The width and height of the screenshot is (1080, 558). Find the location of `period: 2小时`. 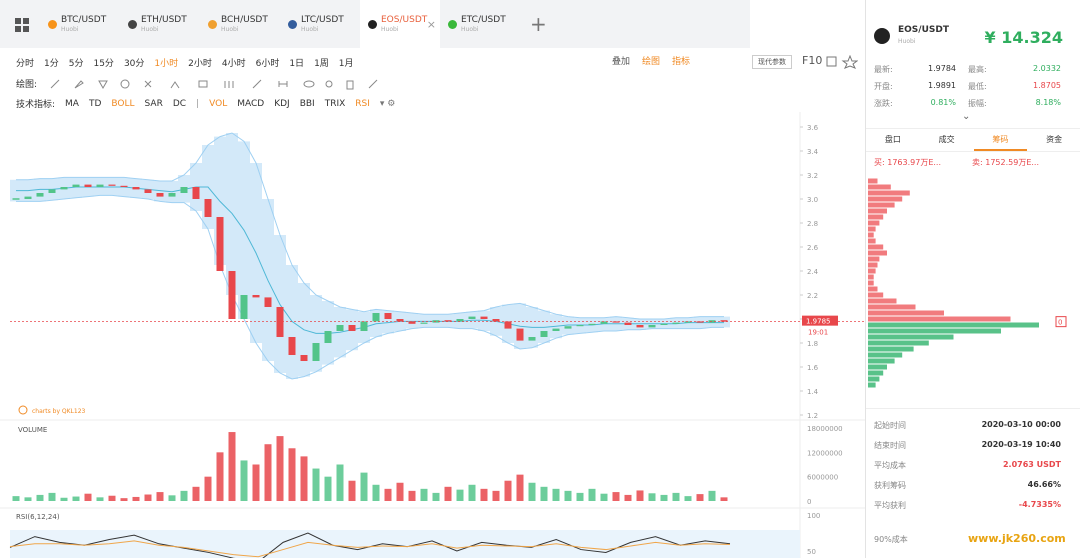

period: 2小时 is located at coordinates (200, 64).